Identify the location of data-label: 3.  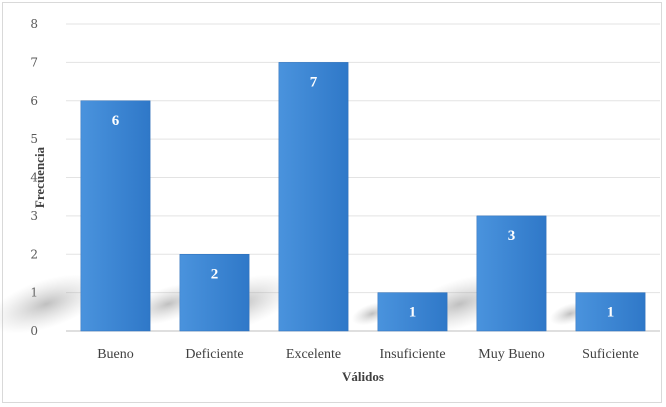
(512, 236).